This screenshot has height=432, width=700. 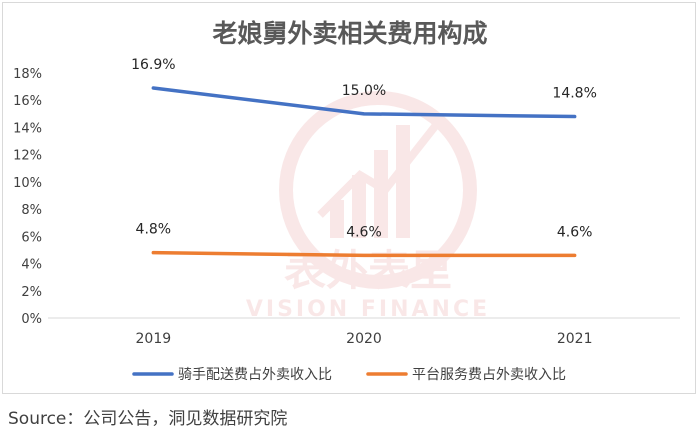 I want to click on y-tick-label: 12%, so click(x=27, y=156).